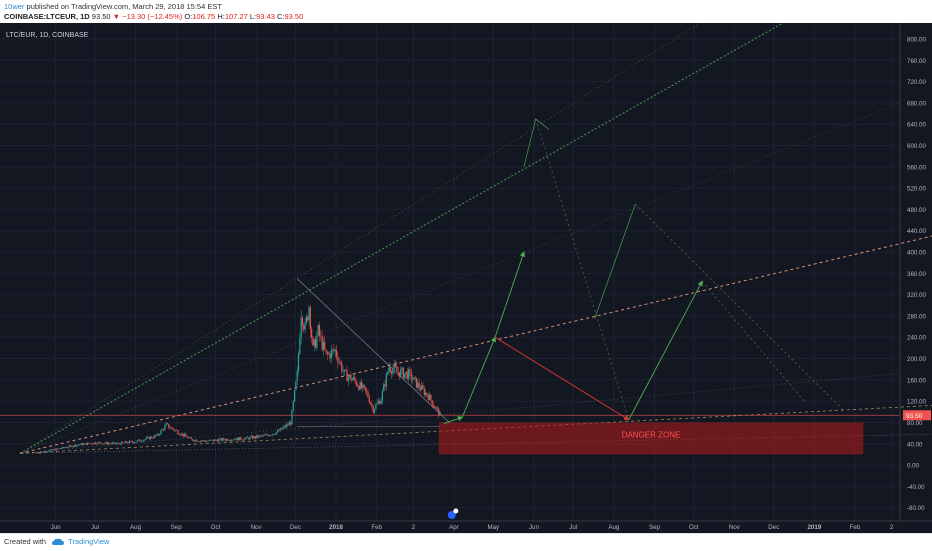  What do you see at coordinates (916, 295) in the screenshot?
I see `y-tick-label: 320.00` at bounding box center [916, 295].